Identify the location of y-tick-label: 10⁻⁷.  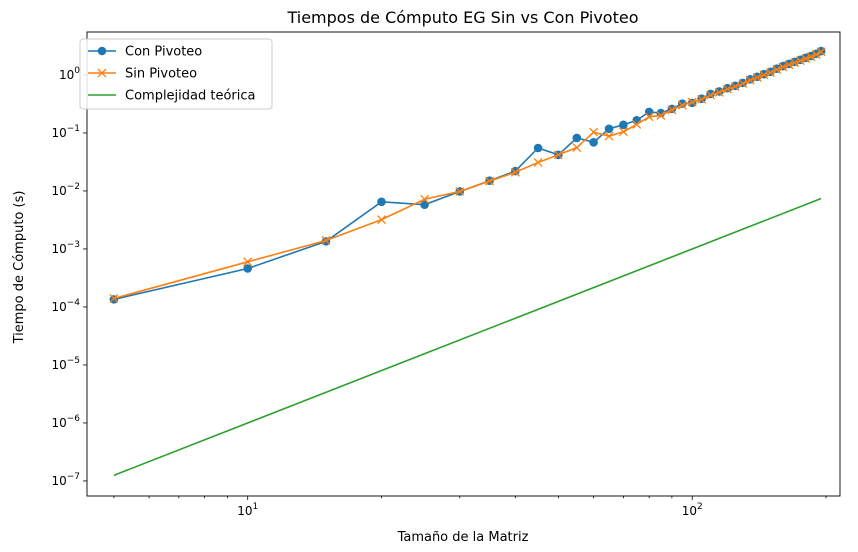
(65, 480).